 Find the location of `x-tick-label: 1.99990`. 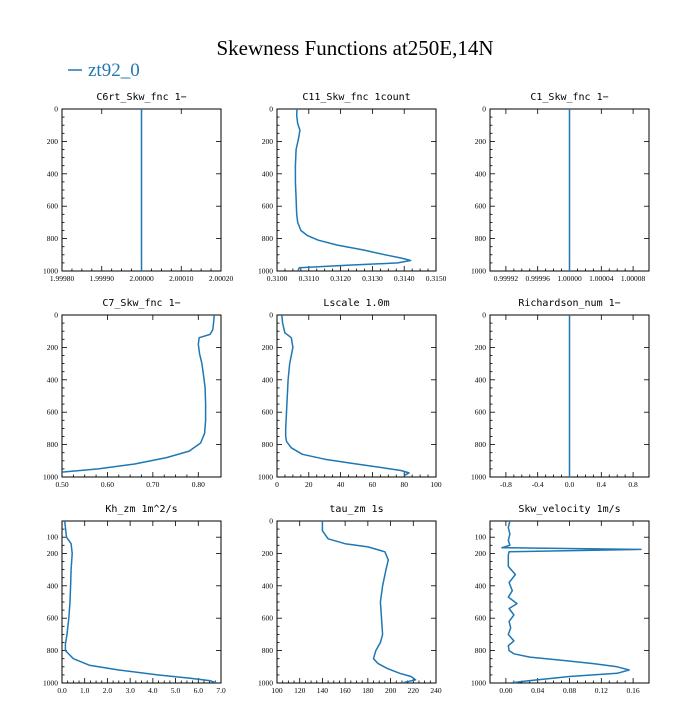

x-tick-label: 1.99990 is located at coordinates (102, 278).